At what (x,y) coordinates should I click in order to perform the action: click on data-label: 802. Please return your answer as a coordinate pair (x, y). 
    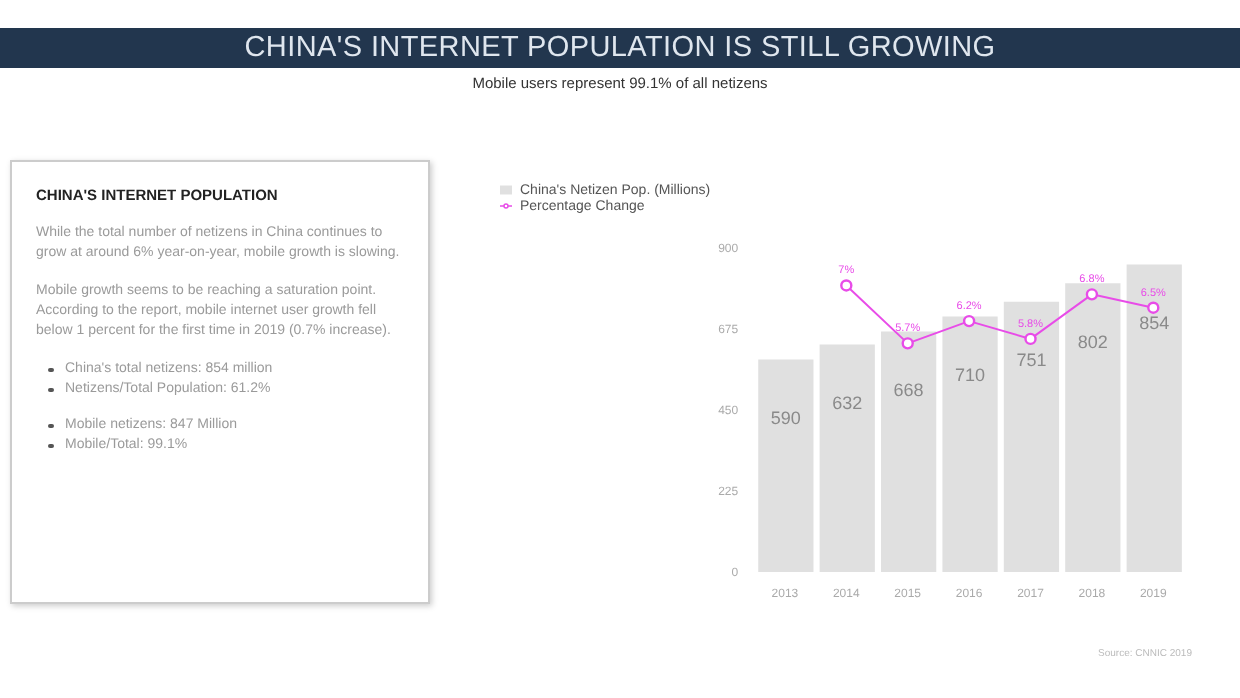
    Looking at the image, I should click on (1092, 342).